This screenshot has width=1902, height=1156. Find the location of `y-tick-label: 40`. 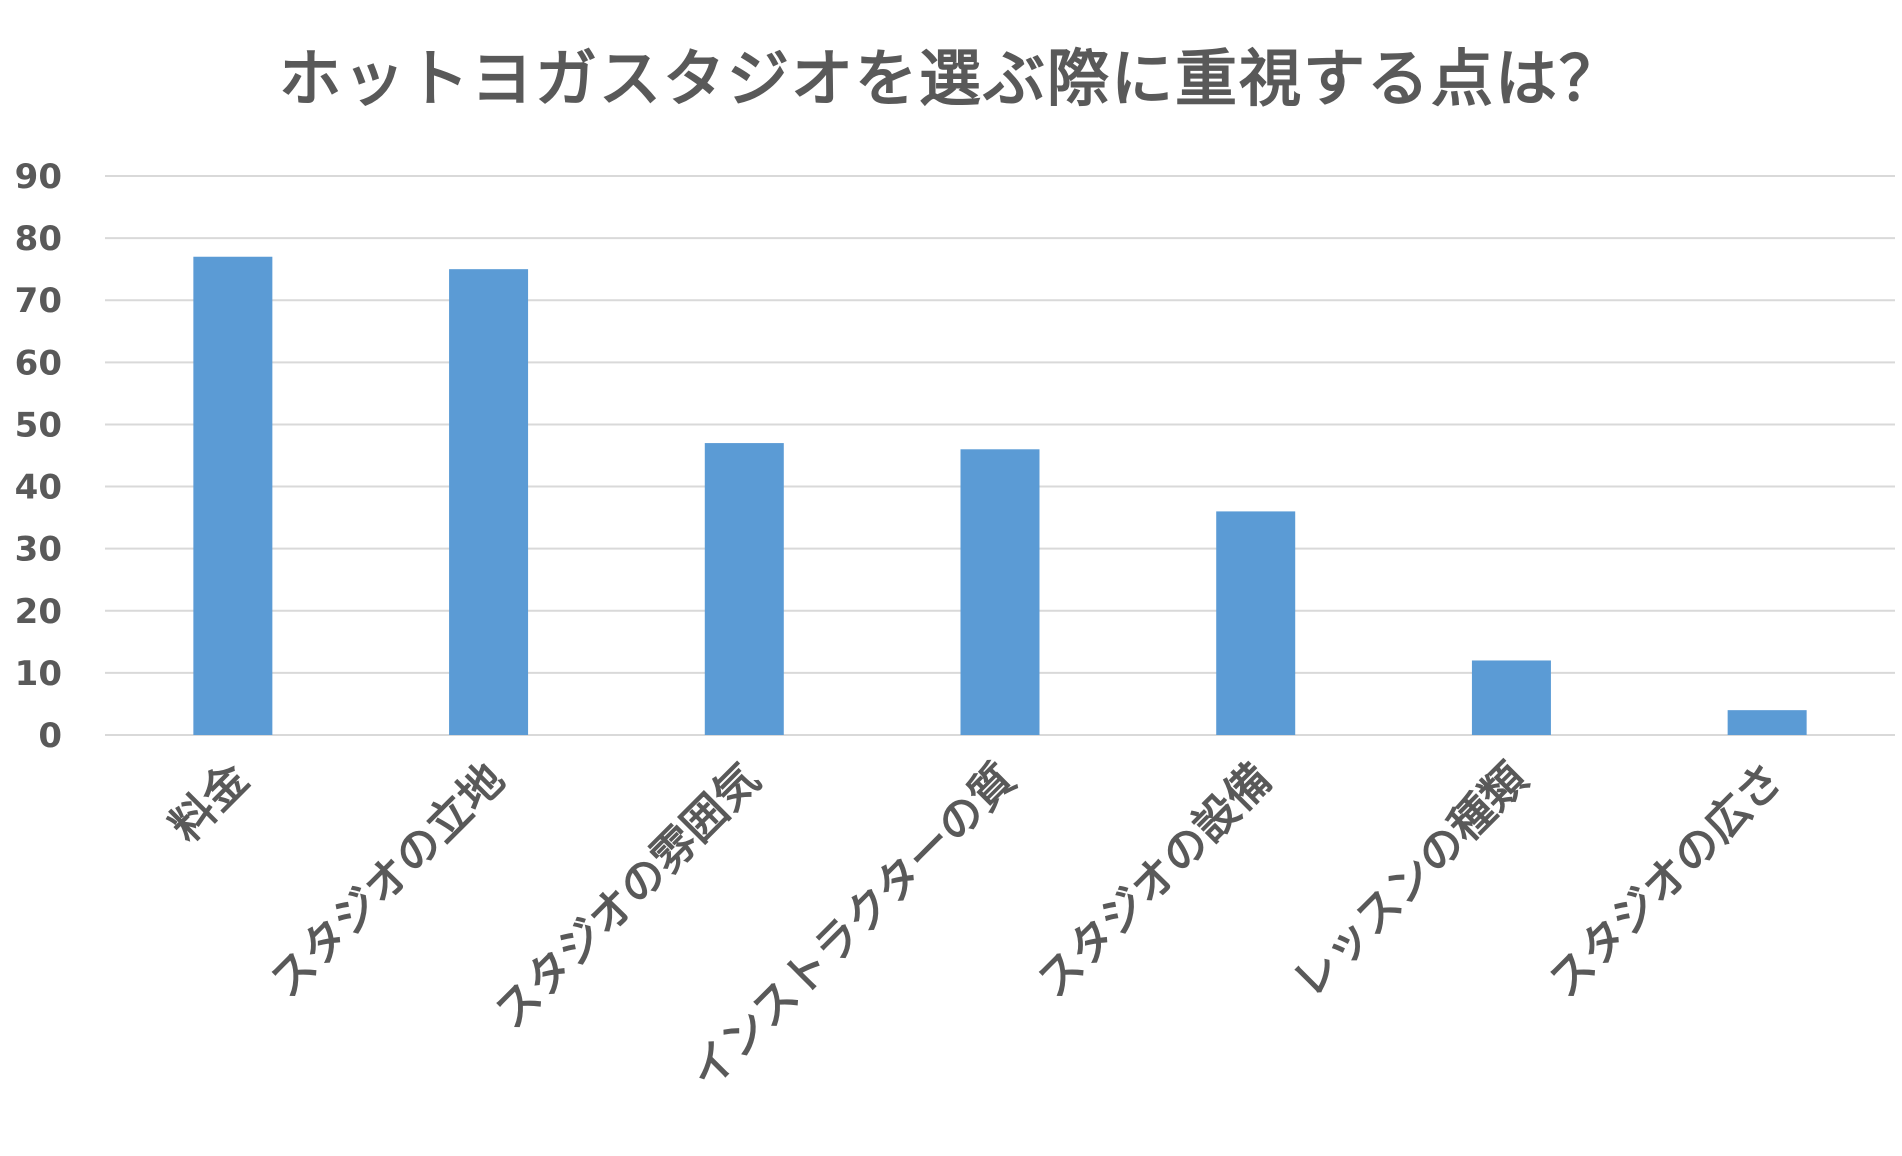

y-tick-label: 40 is located at coordinates (38, 488).